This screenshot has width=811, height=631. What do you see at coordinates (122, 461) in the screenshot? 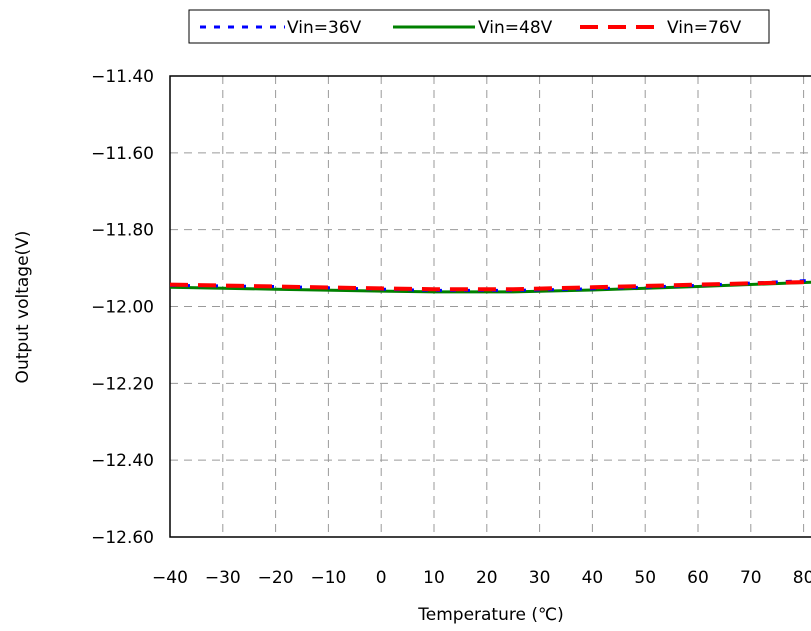
I see `y-tick-label: −12.40` at bounding box center [122, 461].